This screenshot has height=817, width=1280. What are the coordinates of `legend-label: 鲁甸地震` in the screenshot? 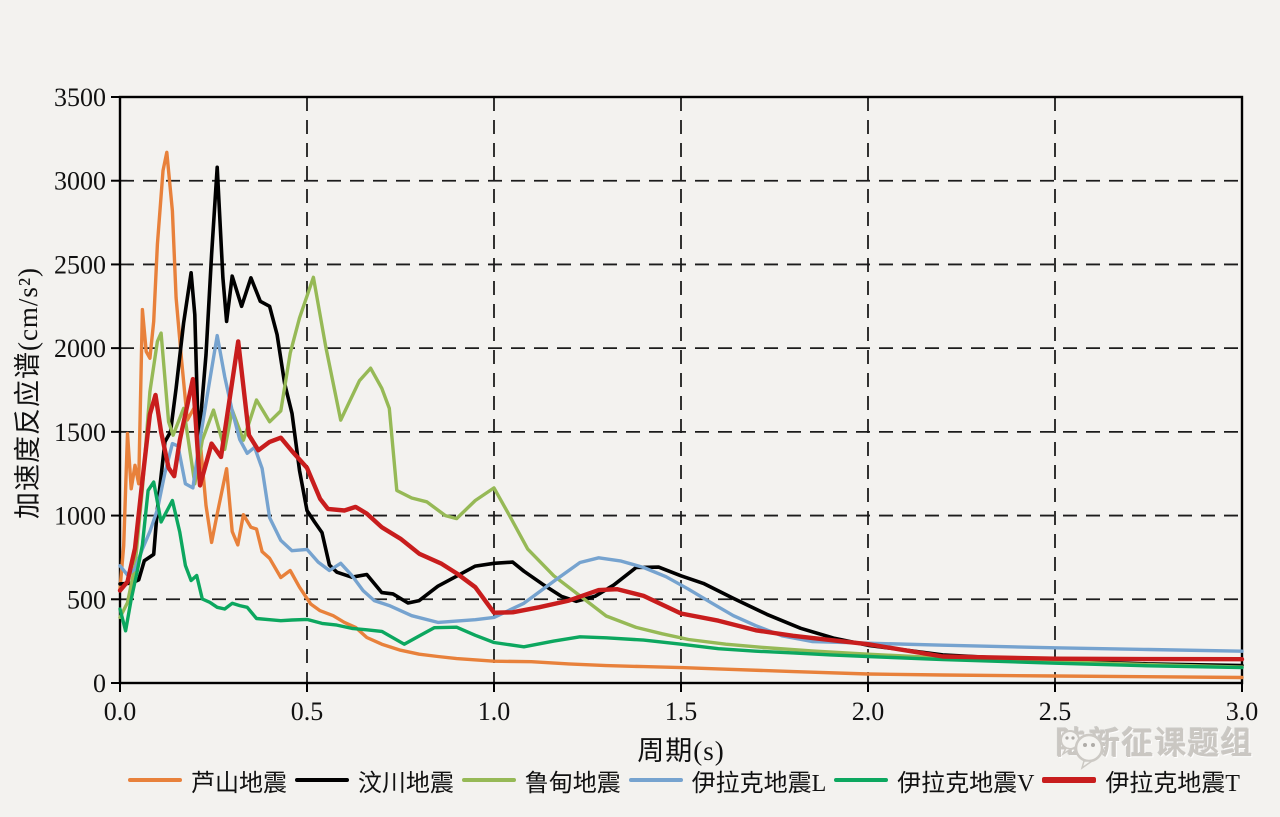 It's located at (572, 783).